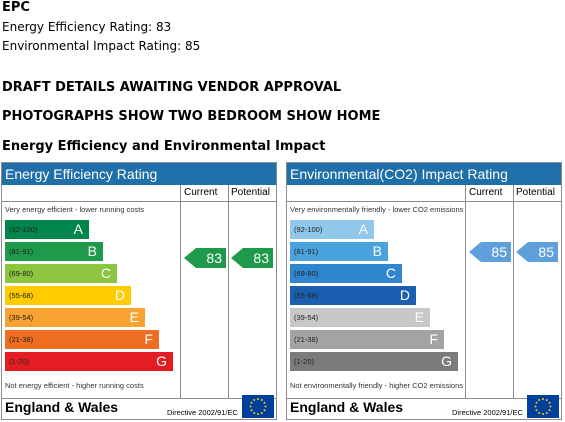 This screenshot has height=422, width=565. What do you see at coordinates (87, 27) in the screenshot?
I see `energy-efficiency-line: Energy Efficiency Rating: 83` at bounding box center [87, 27].